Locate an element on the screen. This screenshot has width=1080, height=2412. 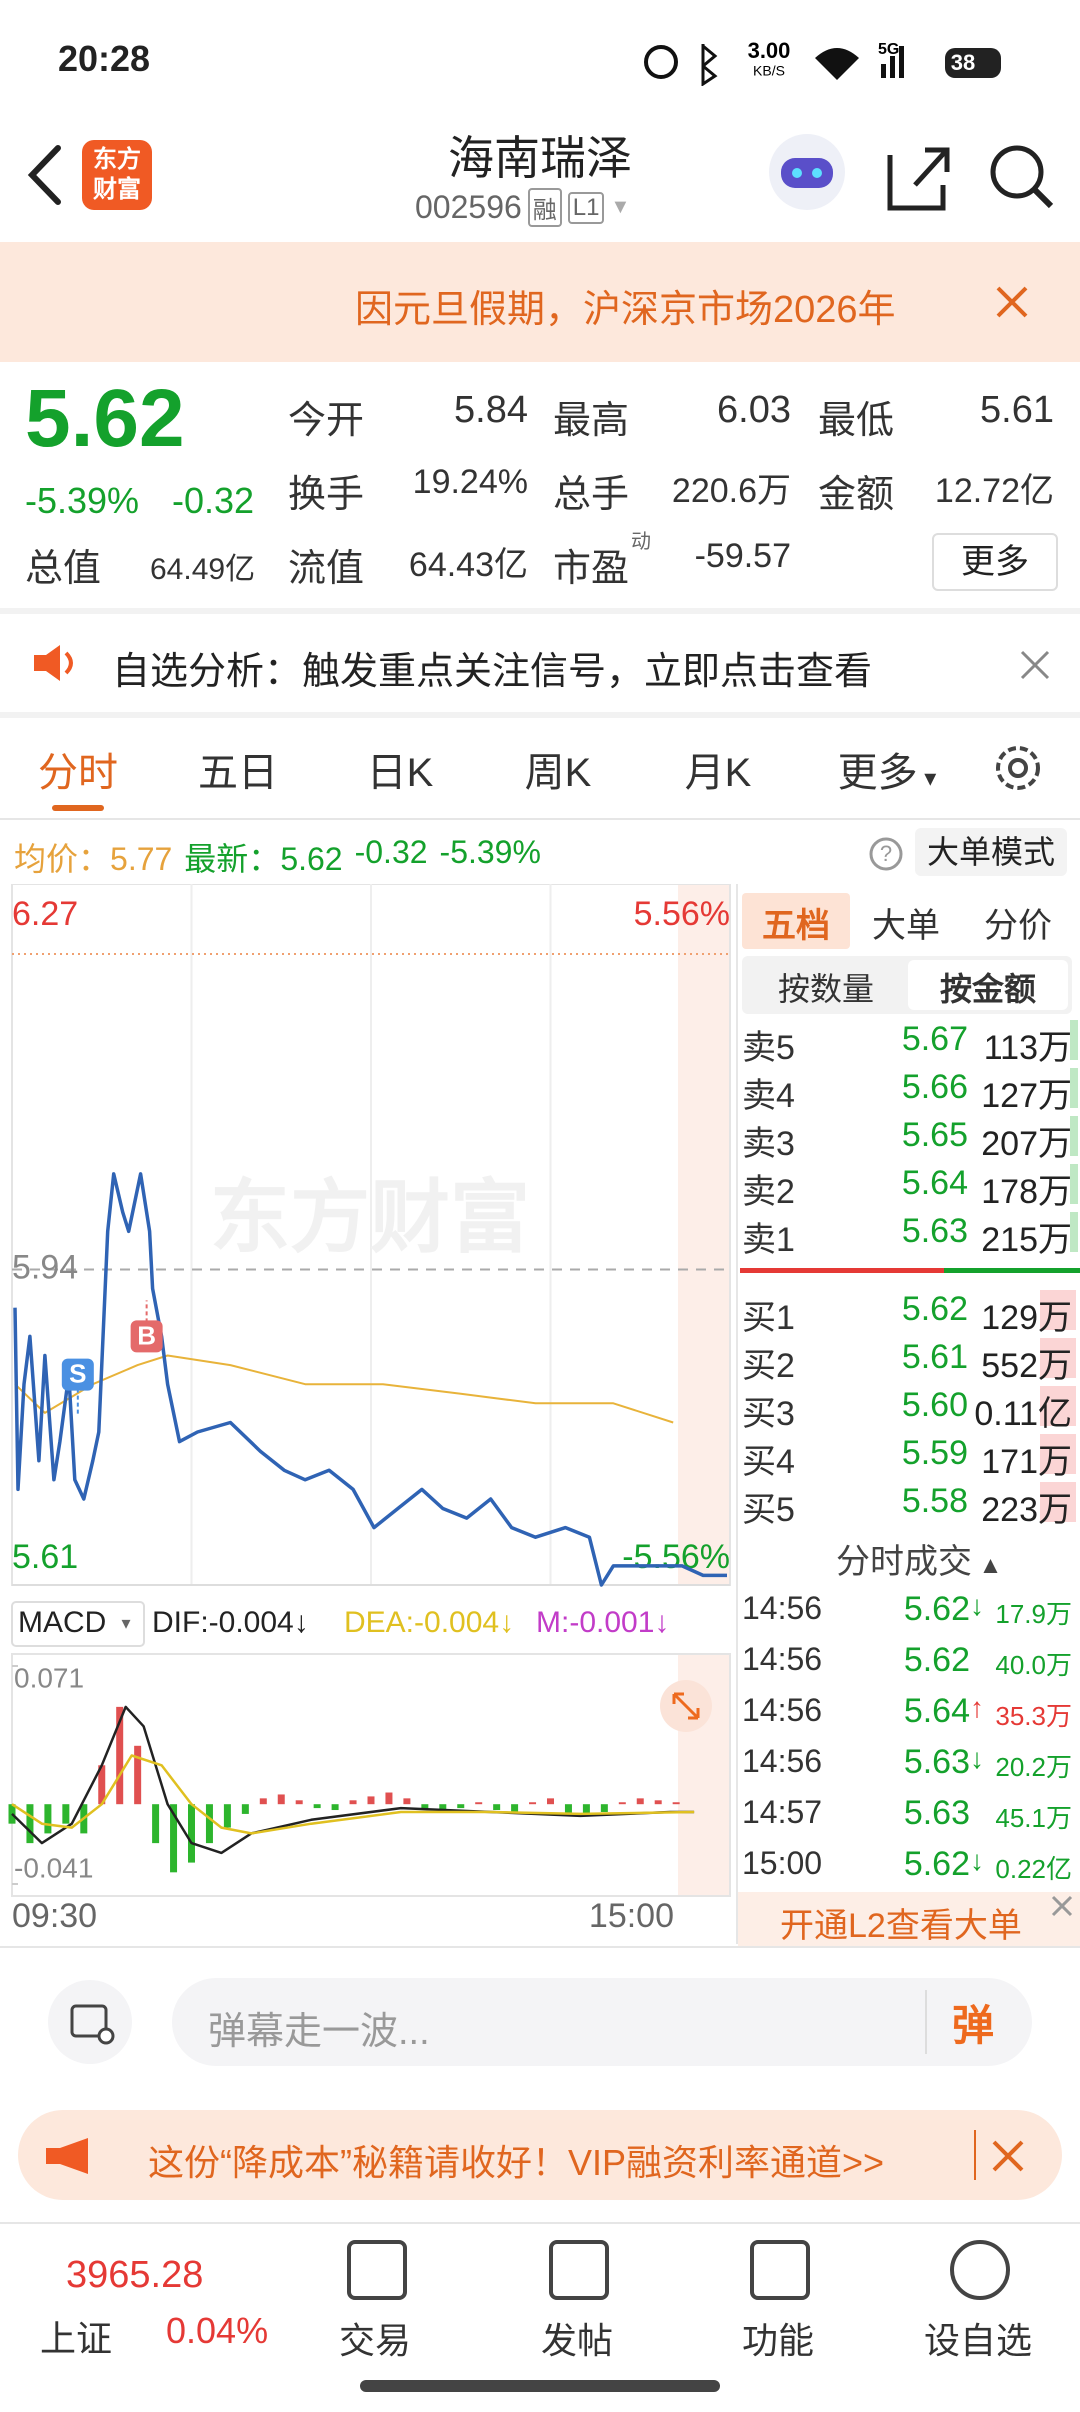
book-label: 买4 is located at coordinates (768, 1462).